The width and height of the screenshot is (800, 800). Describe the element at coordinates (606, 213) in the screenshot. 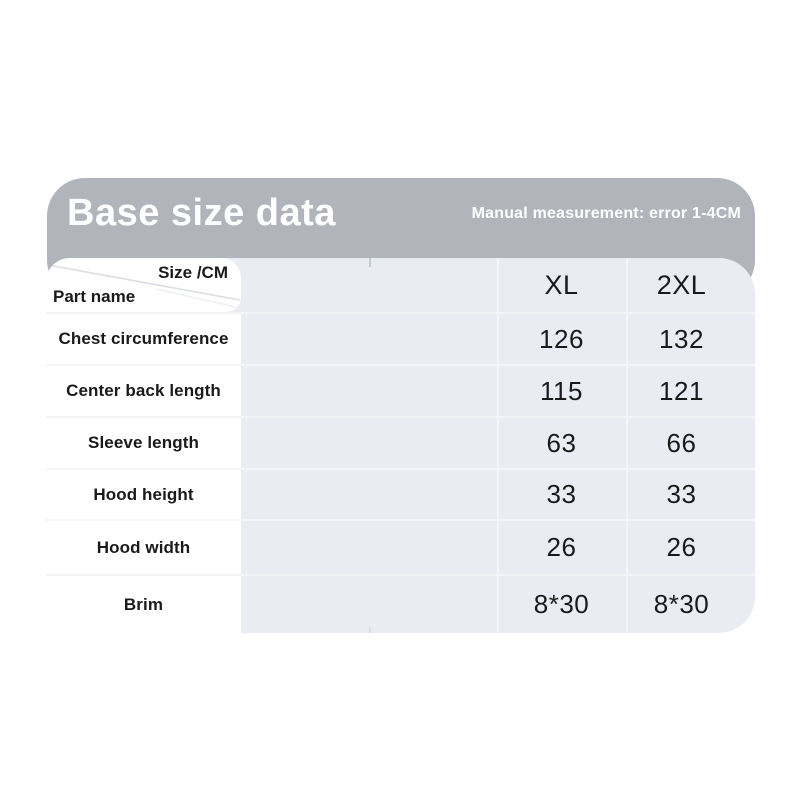

I see `measurement-note: Manual measurement: error 1-4CM` at that location.